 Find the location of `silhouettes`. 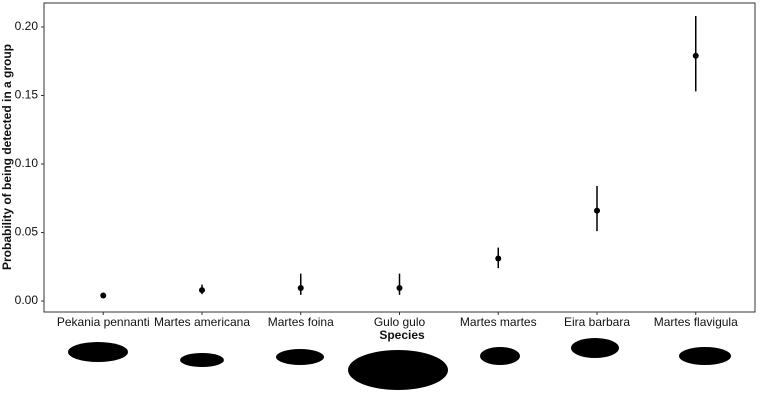

silhouettes is located at coordinates (399, 364).